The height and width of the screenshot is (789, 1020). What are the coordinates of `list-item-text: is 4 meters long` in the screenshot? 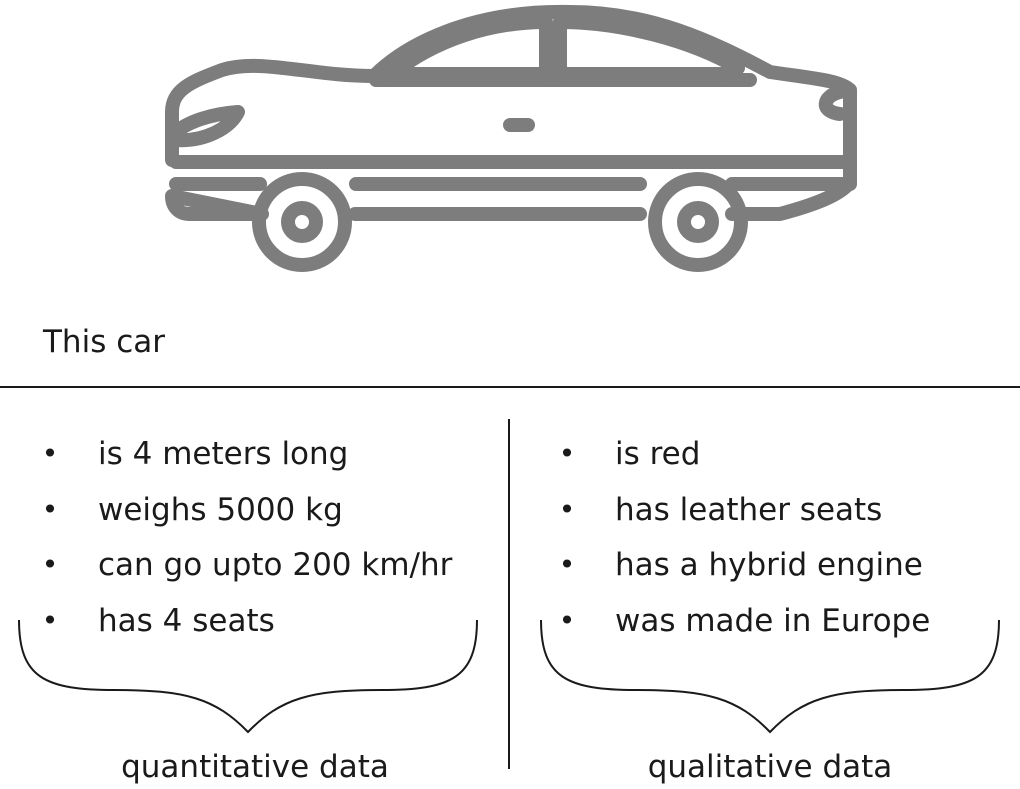 It's located at (223, 454).